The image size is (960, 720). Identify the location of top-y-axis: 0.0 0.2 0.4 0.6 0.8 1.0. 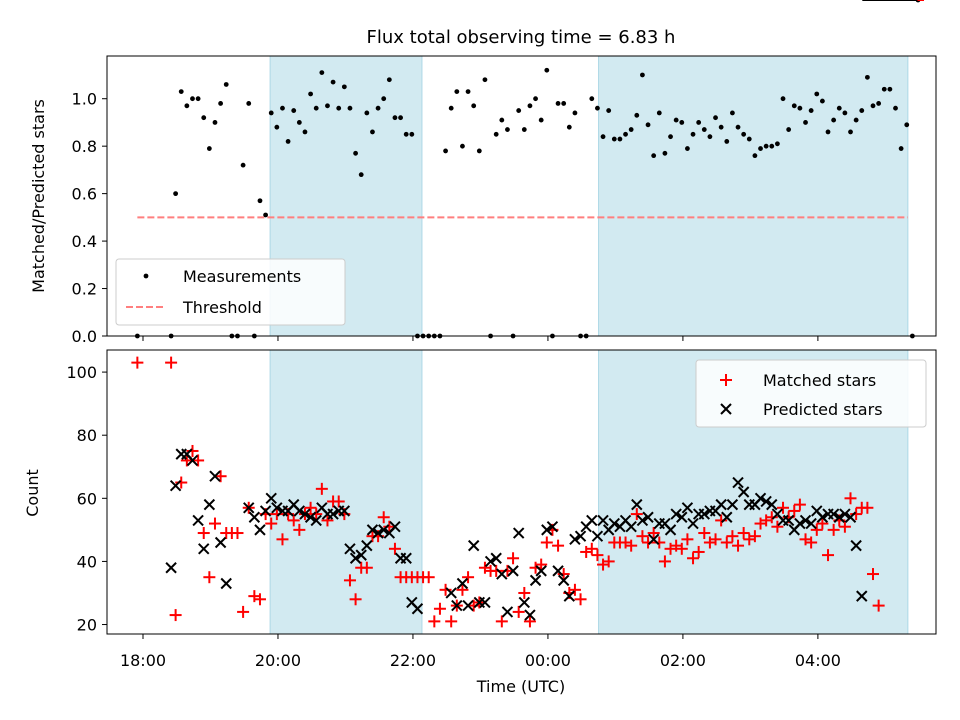
(89, 218).